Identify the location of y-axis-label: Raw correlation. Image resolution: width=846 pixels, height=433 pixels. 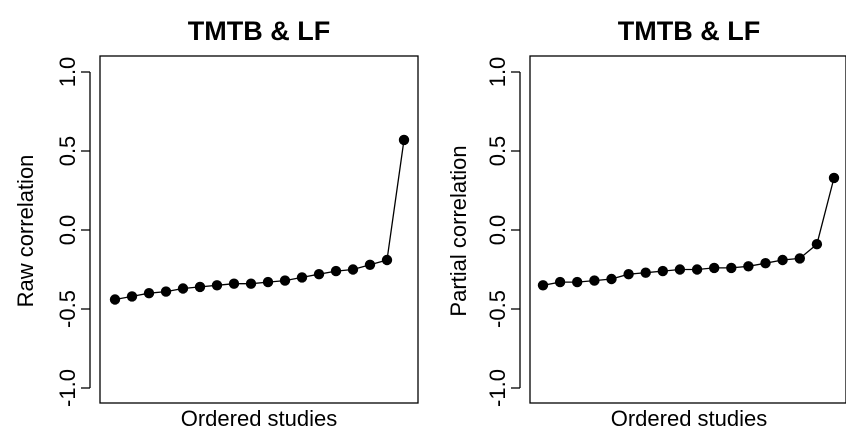
(25, 231).